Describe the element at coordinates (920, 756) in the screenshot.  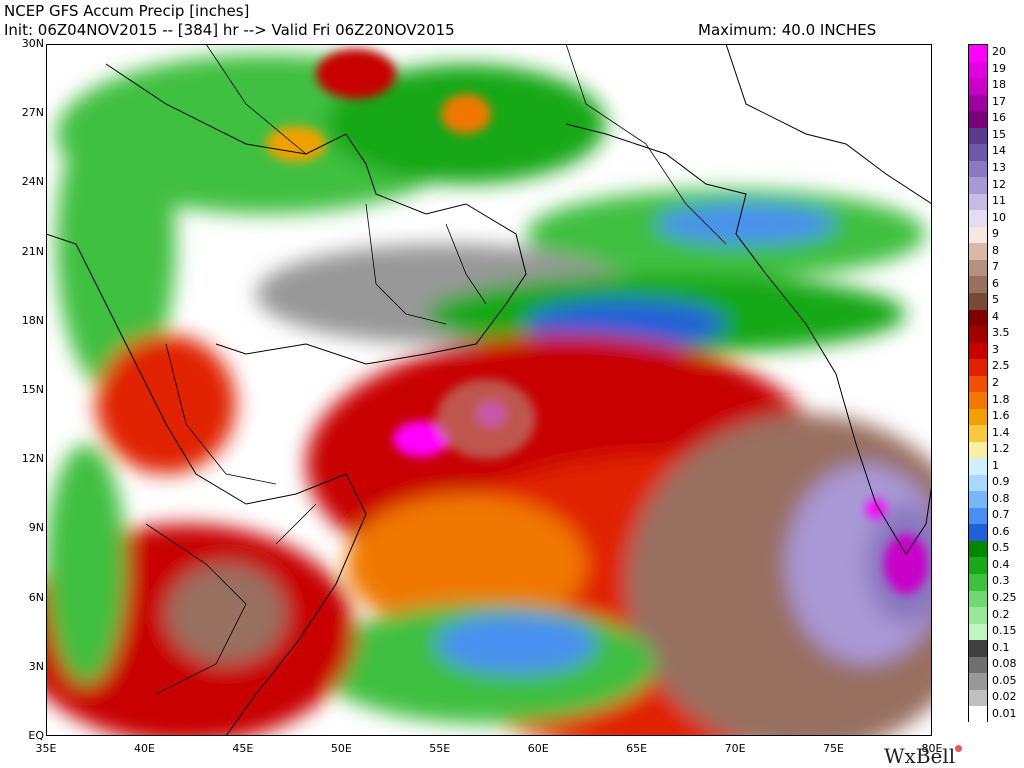
I see `brand-logo: WxBell` at that location.